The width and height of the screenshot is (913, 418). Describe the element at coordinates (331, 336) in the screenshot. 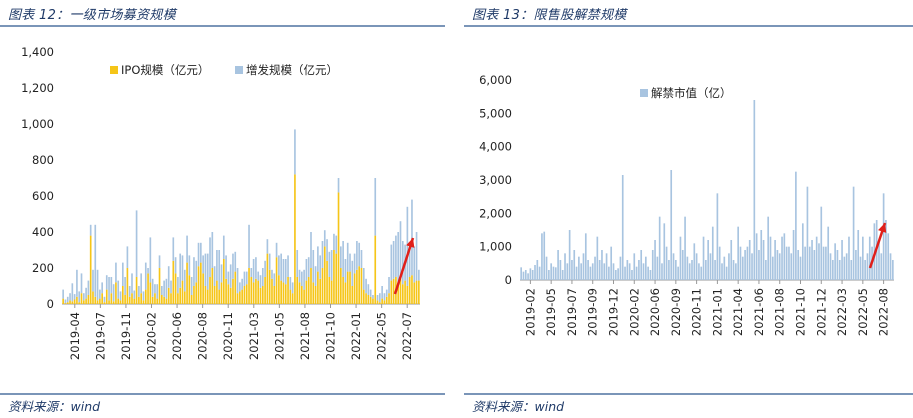

I see `left-x-tick-label: 2021-10` at that location.